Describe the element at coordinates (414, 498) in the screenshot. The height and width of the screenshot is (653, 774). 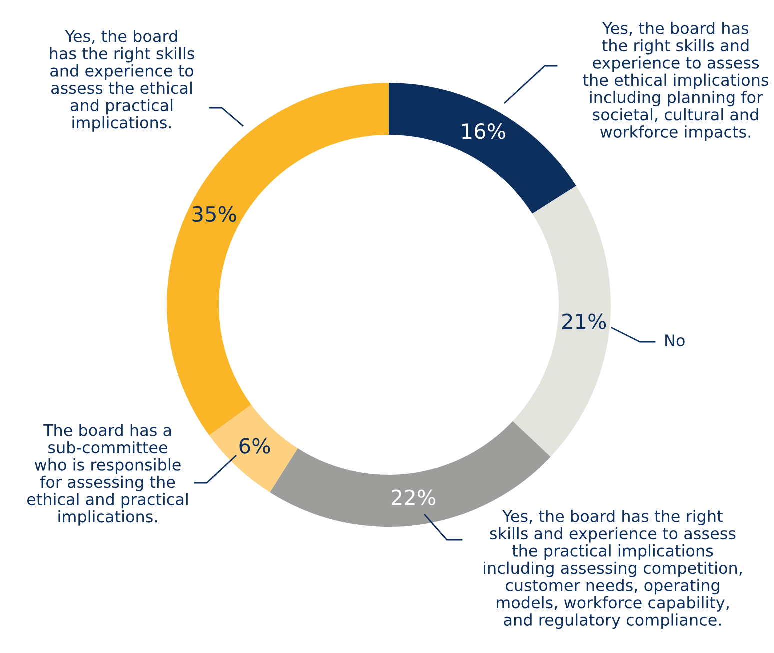
I see `data-label: 22%` at that location.